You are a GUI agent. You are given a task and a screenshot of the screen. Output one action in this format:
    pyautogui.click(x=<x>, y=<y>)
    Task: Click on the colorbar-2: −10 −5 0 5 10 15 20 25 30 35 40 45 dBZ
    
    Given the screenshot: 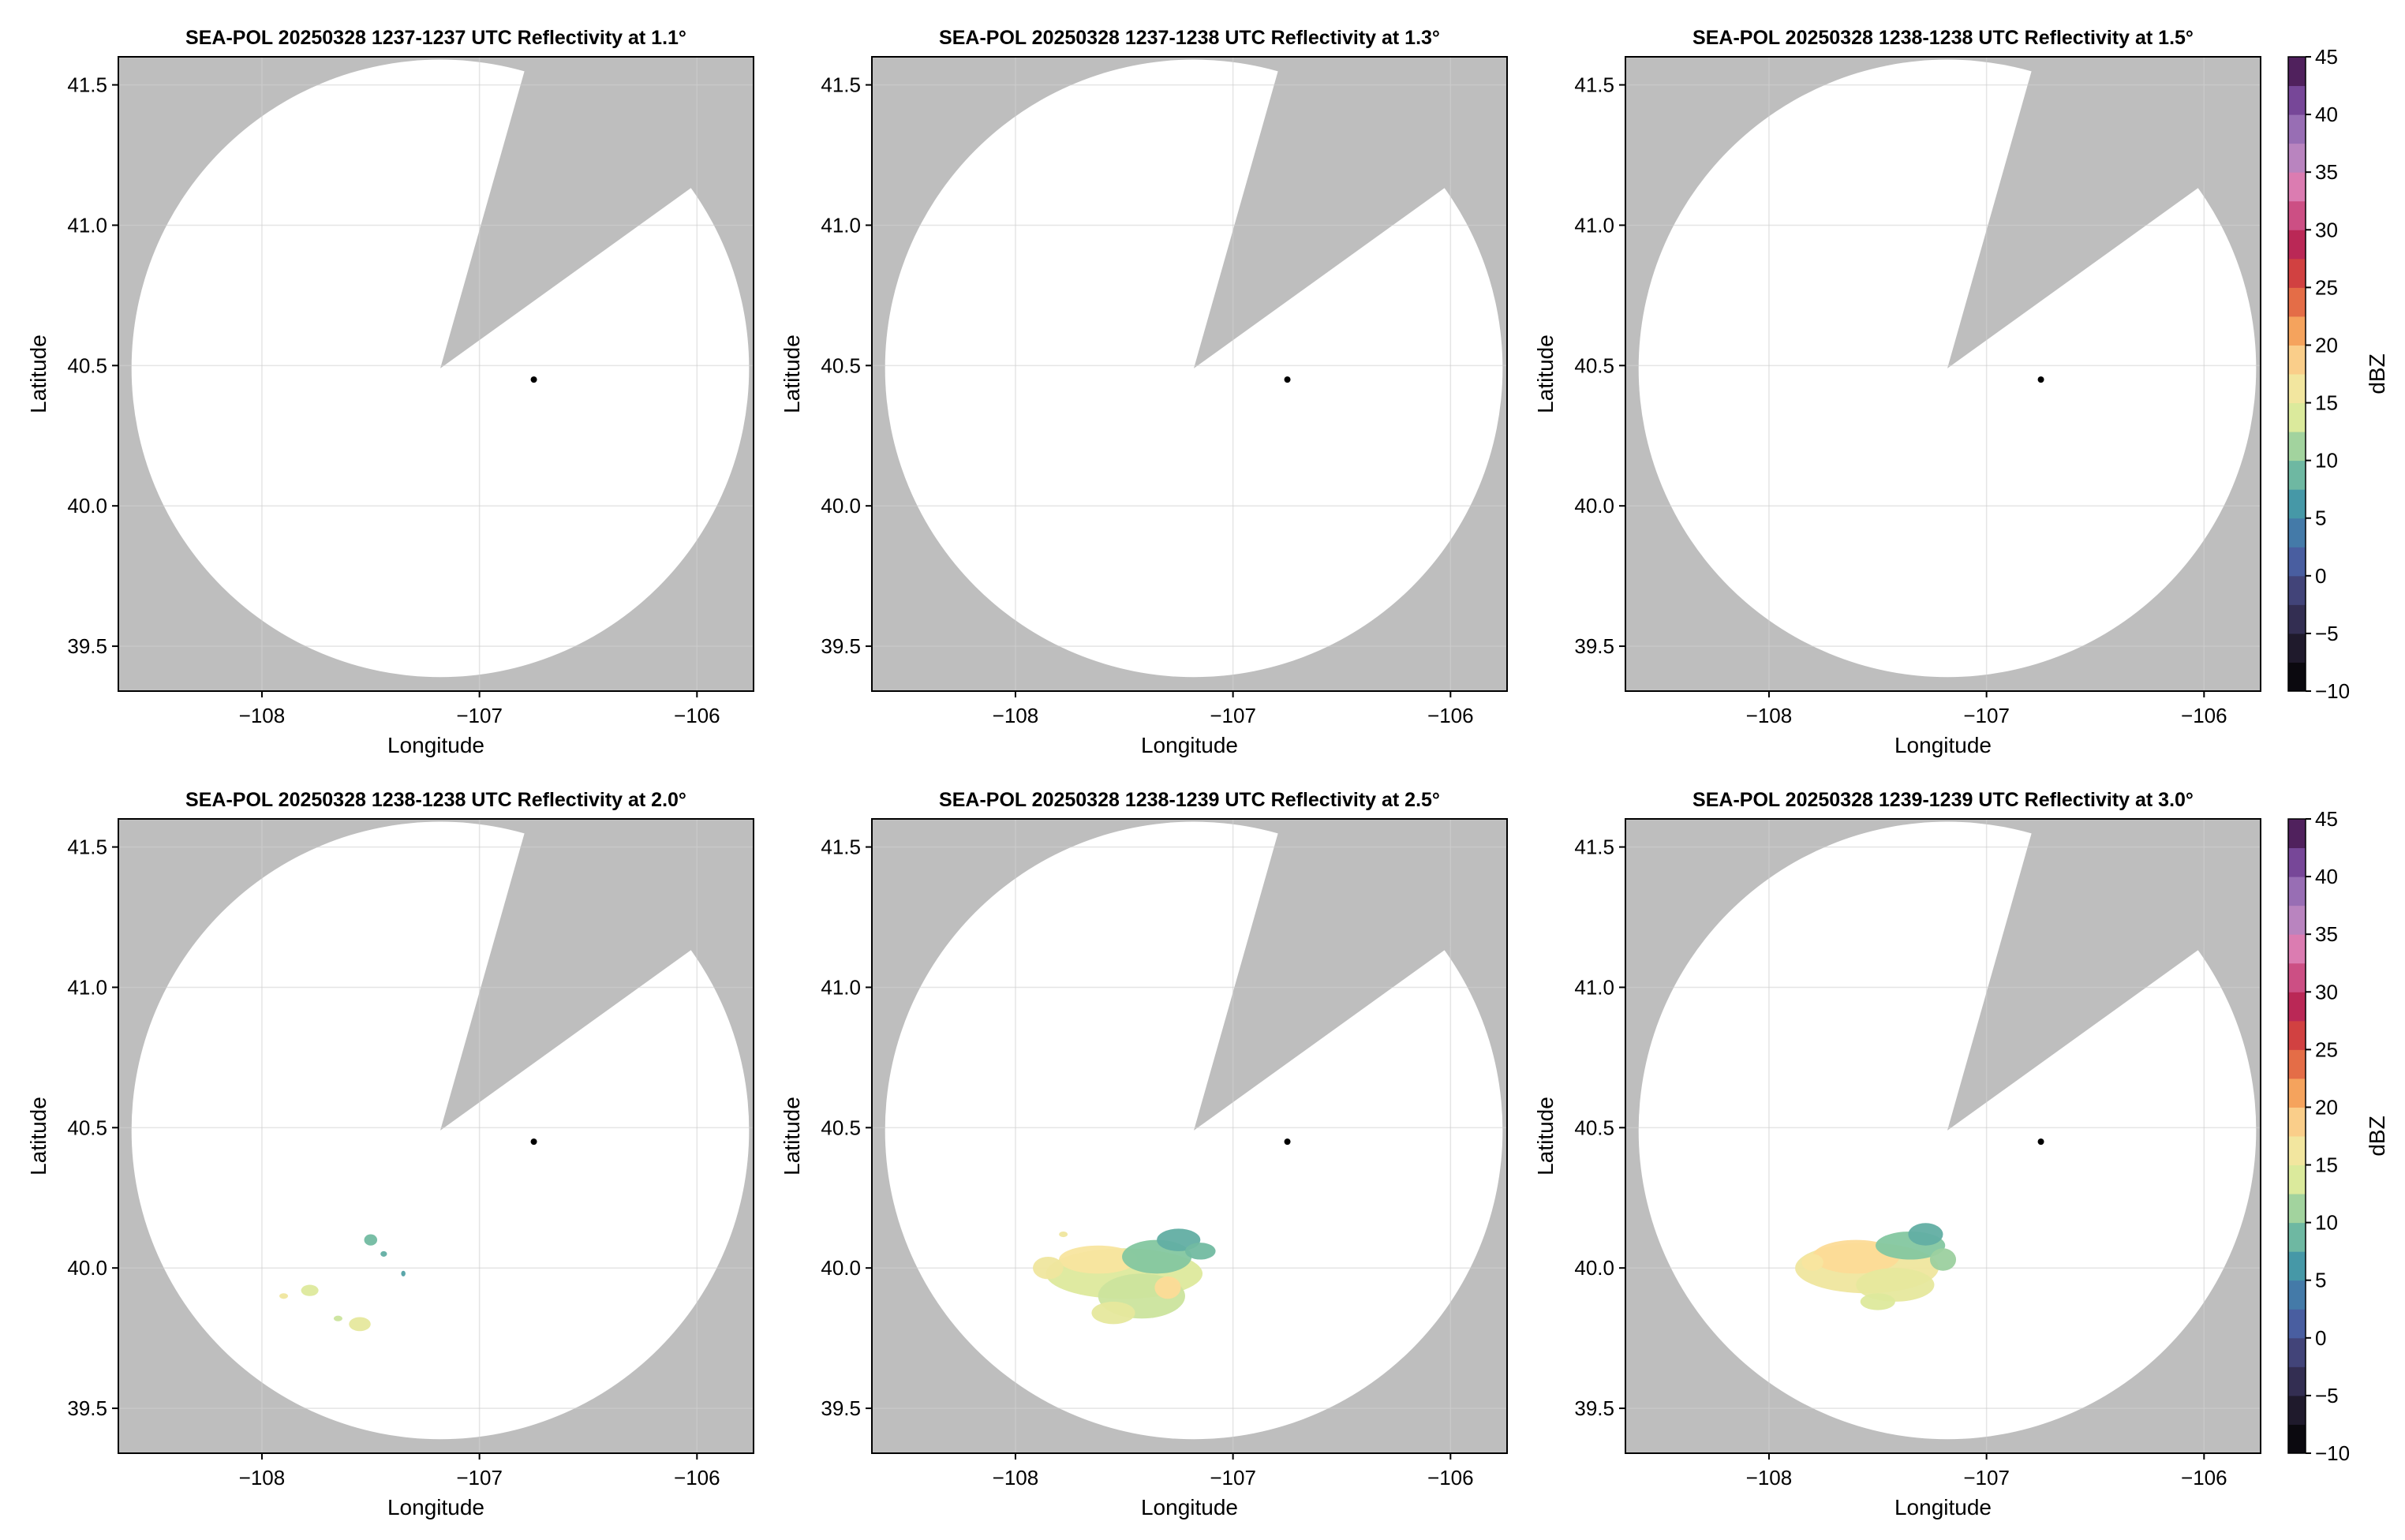 What is the action you would take?
    pyautogui.click(x=2338, y=1136)
    